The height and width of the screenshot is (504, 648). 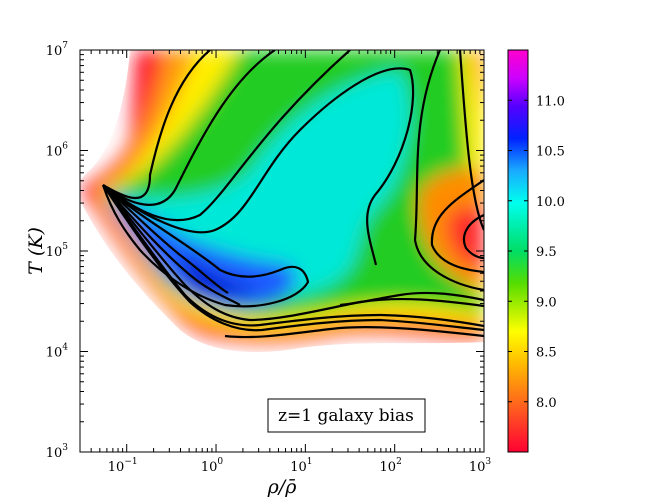 What do you see at coordinates (546, 302) in the screenshot?
I see `colorbar-tick-label: 9.0` at bounding box center [546, 302].